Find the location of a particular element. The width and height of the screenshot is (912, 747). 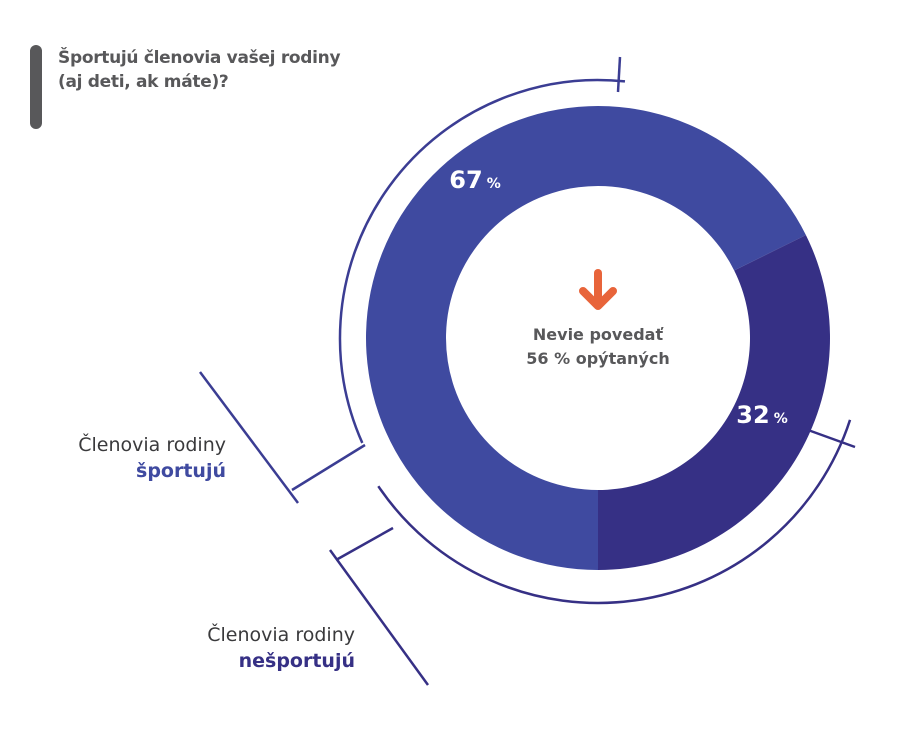

label-sport-line1: Členovia rodiny is located at coordinates (152, 445).